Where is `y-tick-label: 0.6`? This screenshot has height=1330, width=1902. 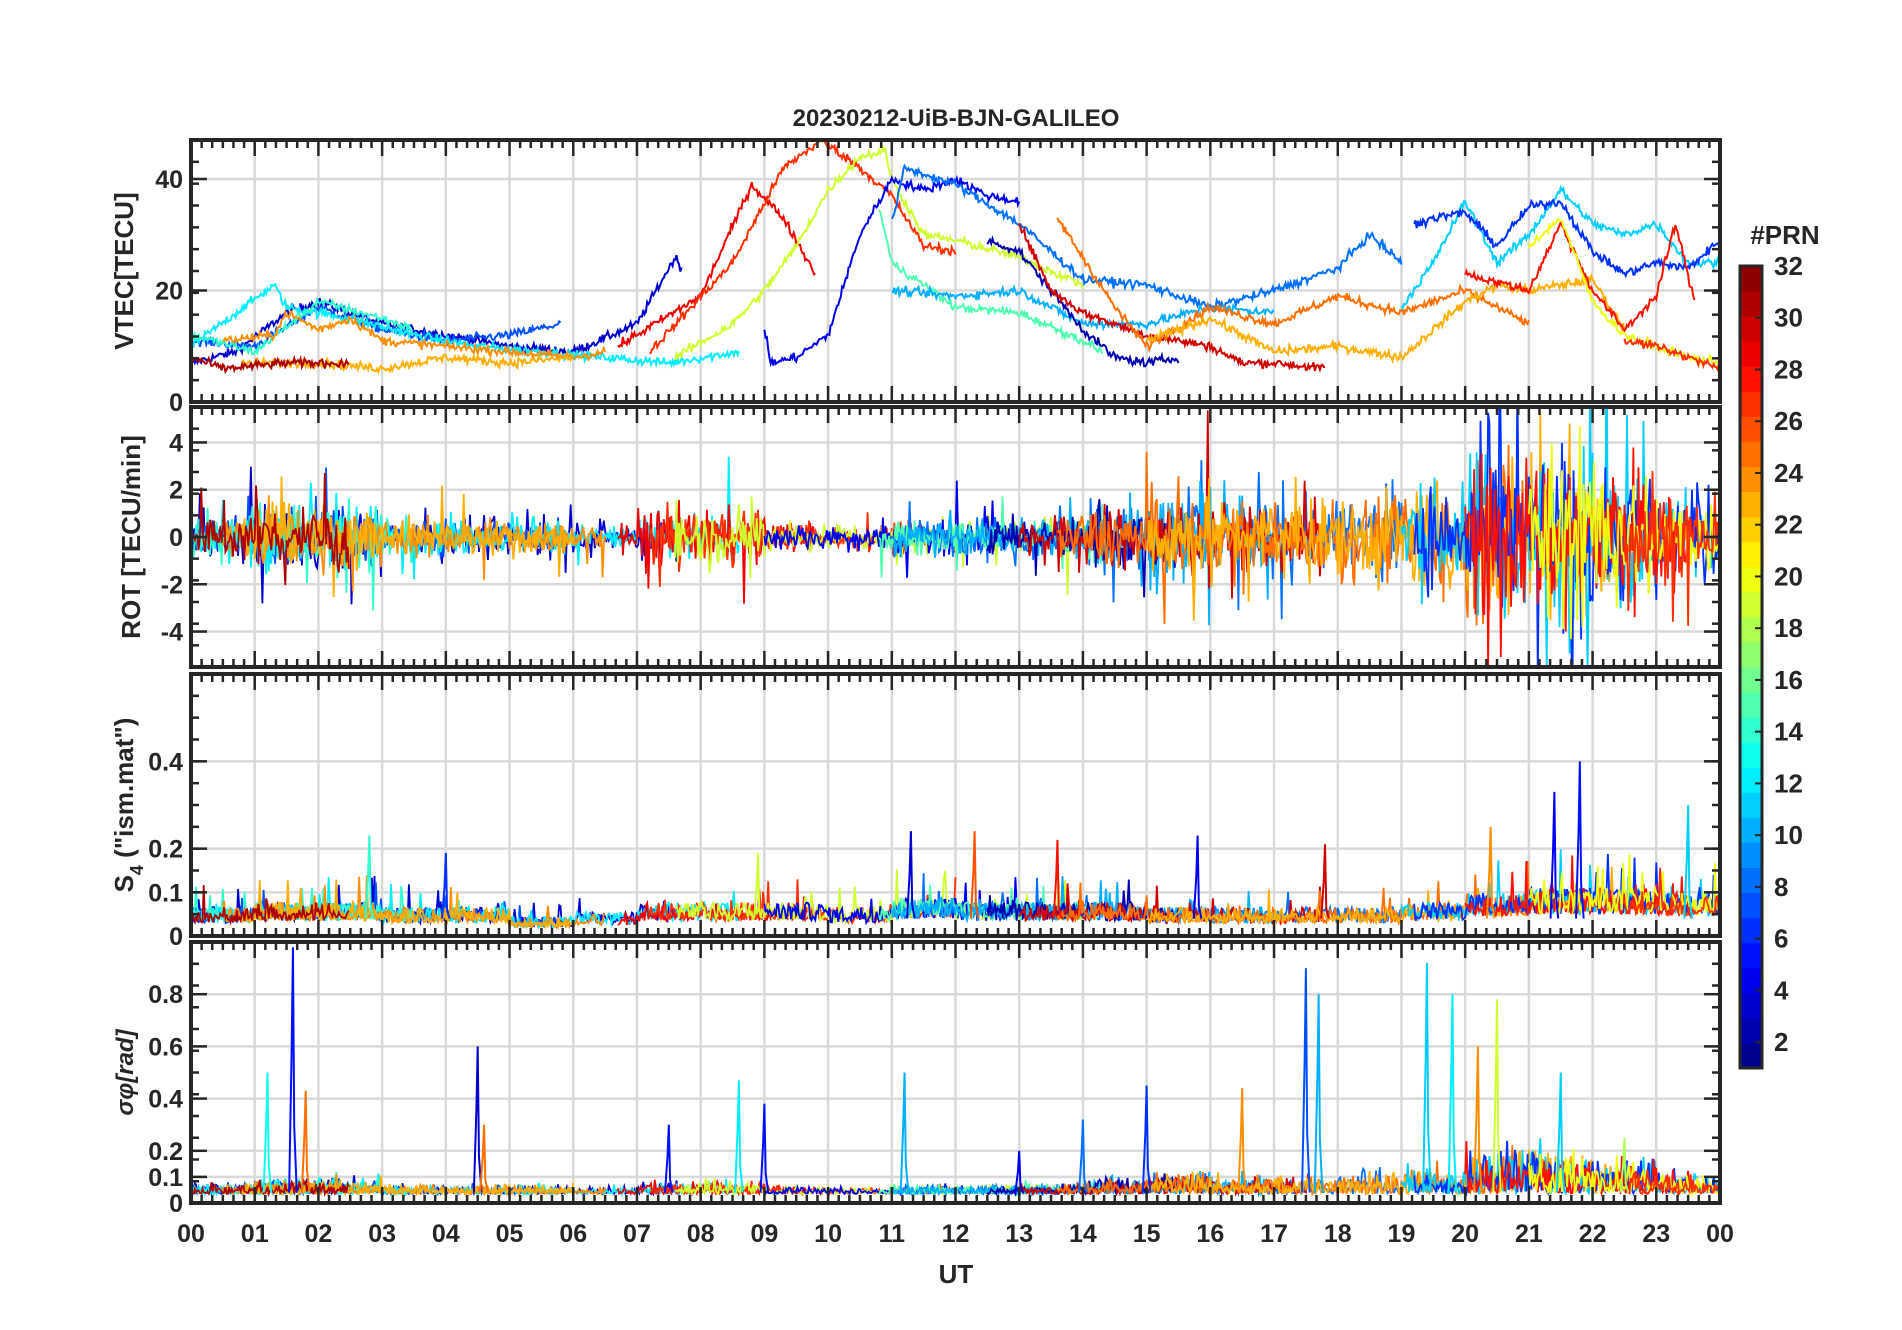 y-tick-label: 0.6 is located at coordinates (165, 1047).